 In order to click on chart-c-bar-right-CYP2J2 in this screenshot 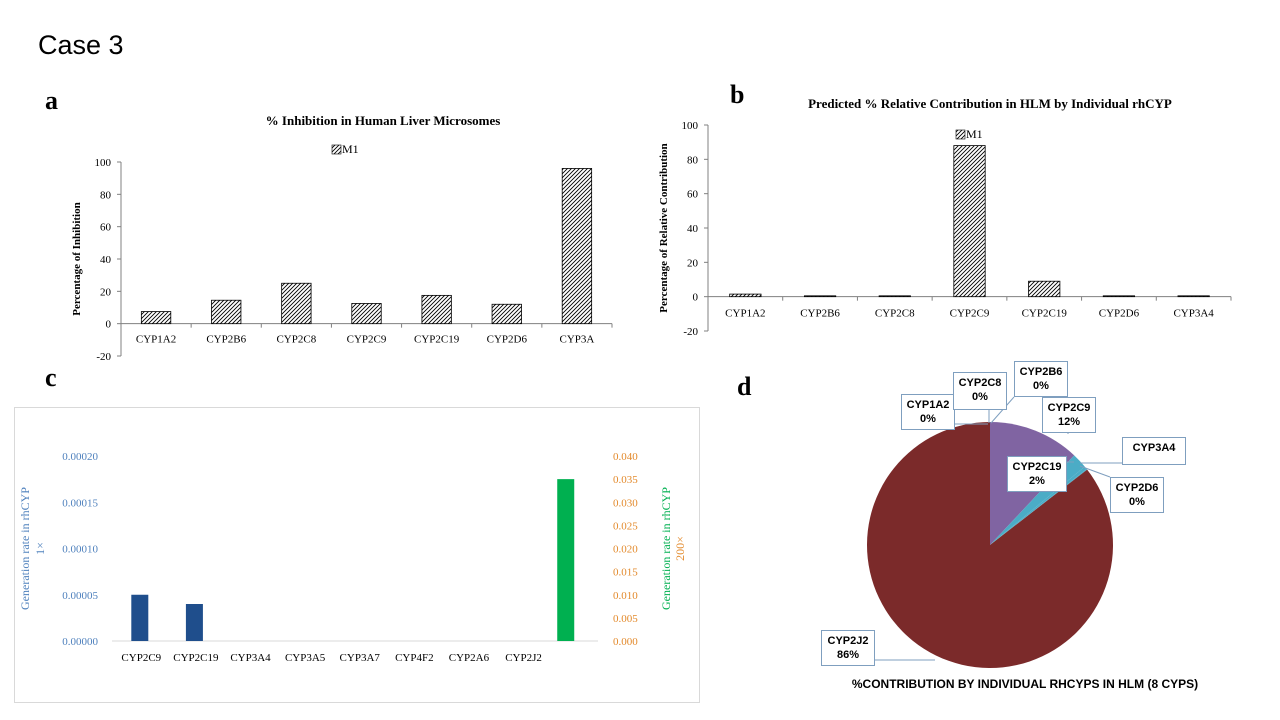, I will do `click(566, 560)`.